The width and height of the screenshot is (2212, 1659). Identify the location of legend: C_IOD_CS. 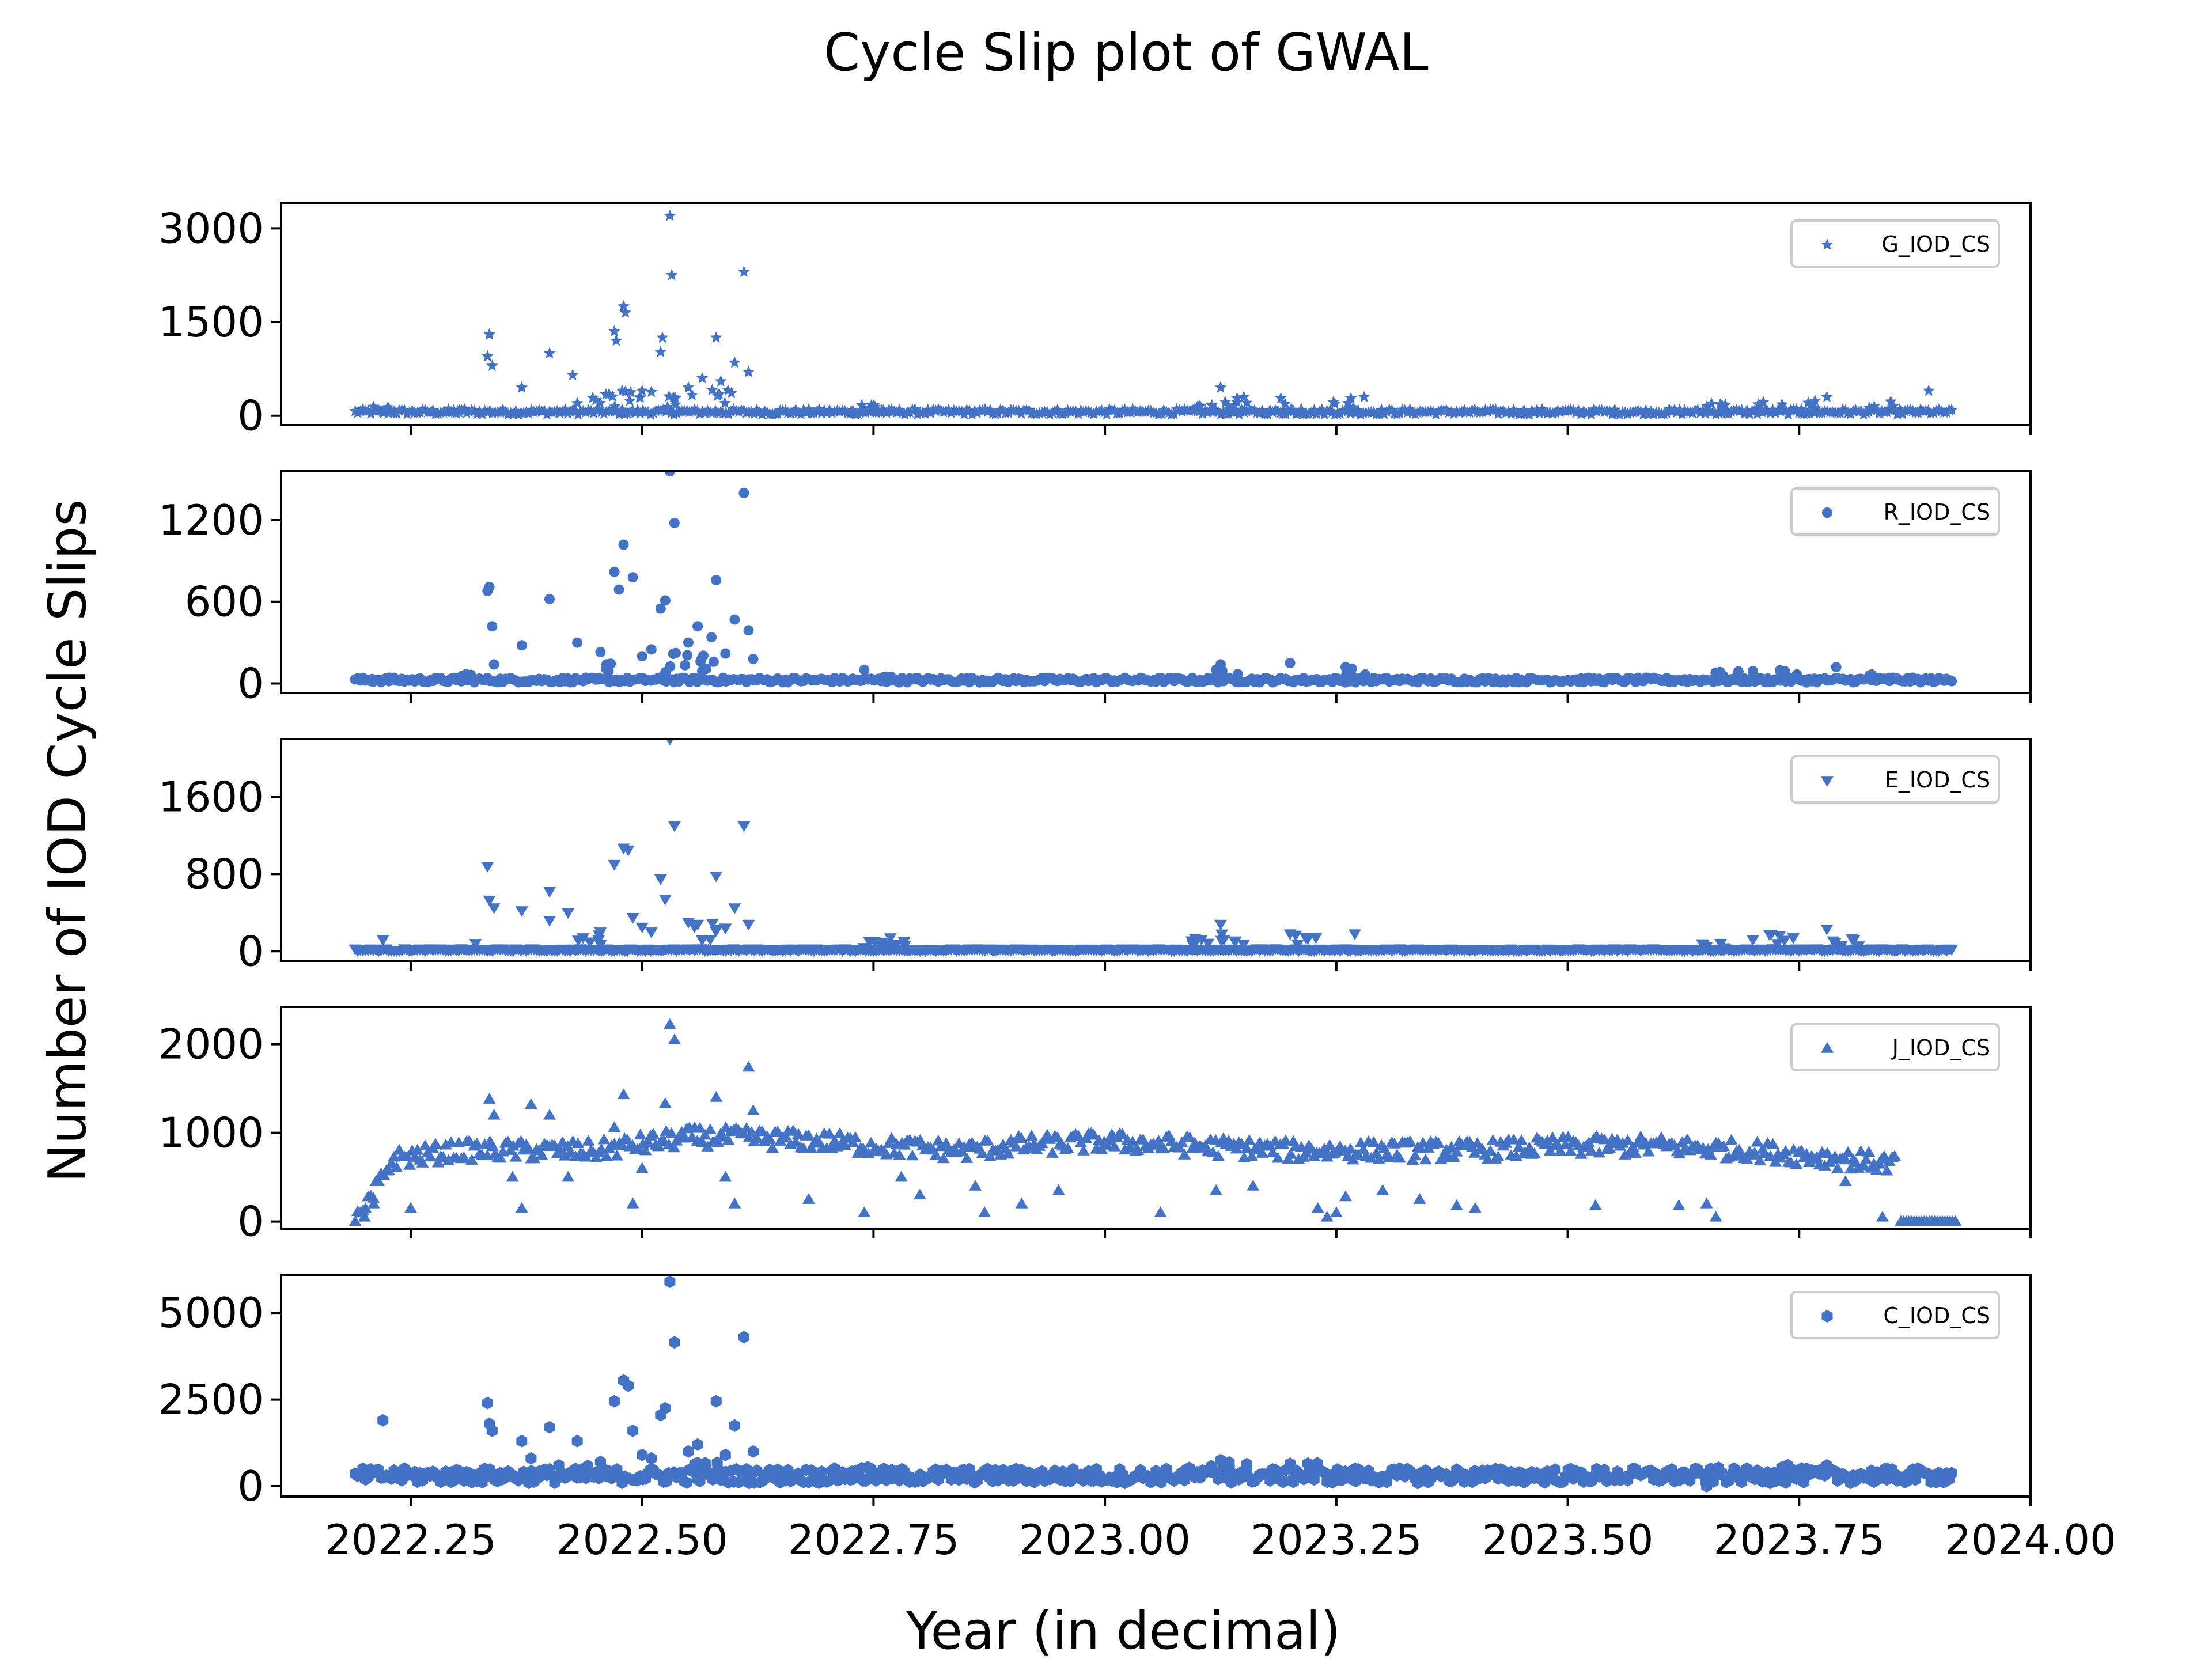
(1895, 1315).